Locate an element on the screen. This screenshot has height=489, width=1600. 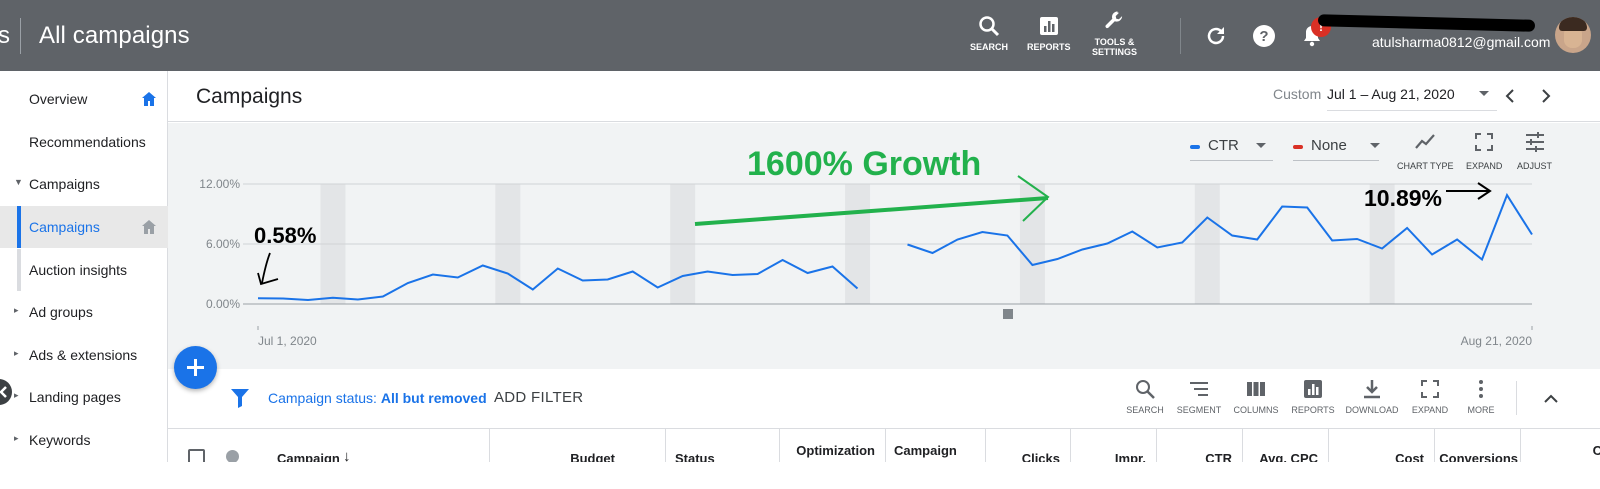
add-fab-button is located at coordinates (195, 367).